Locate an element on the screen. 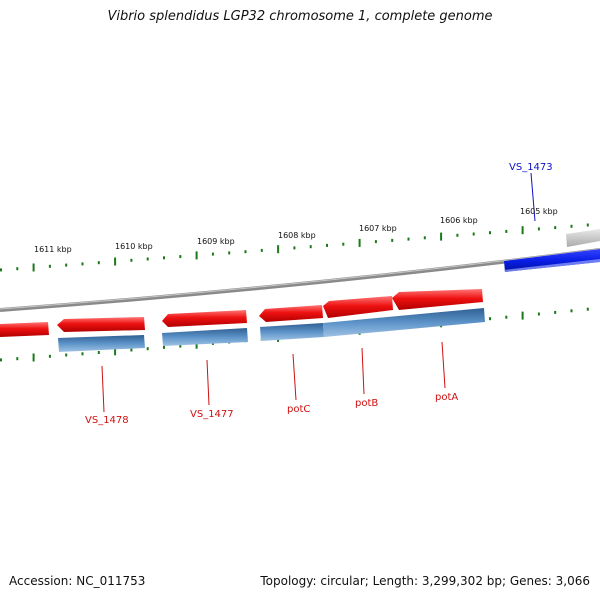 This screenshot has height=600, width=600. tick-label-1606: 1606 kbp is located at coordinates (459, 220).